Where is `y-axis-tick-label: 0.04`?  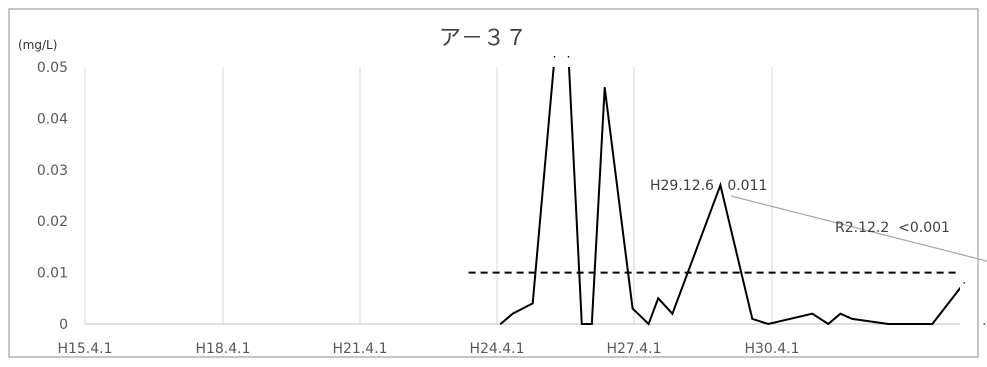
y-axis-tick-label: 0.04 is located at coordinates (52, 119).